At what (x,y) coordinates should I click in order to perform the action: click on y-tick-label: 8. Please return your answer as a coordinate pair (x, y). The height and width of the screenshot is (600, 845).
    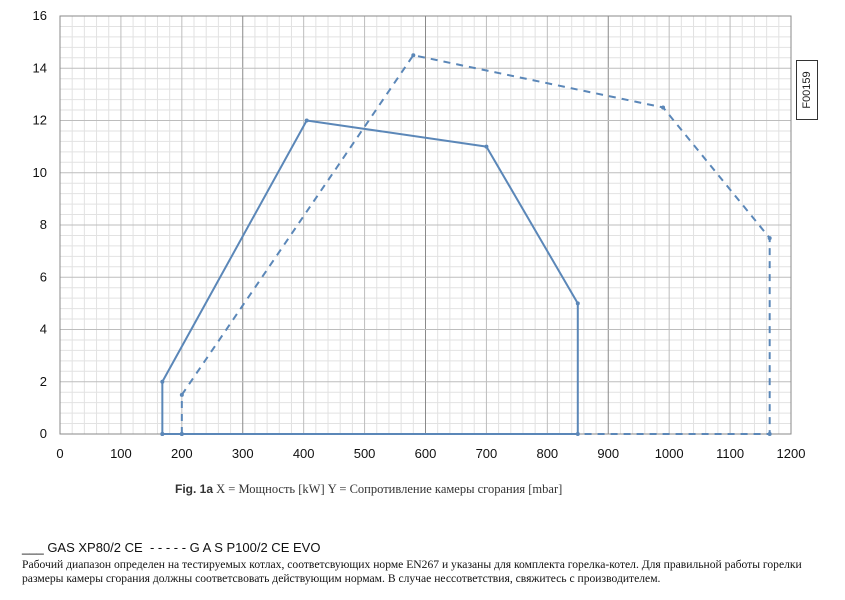
    Looking at the image, I should click on (43, 224).